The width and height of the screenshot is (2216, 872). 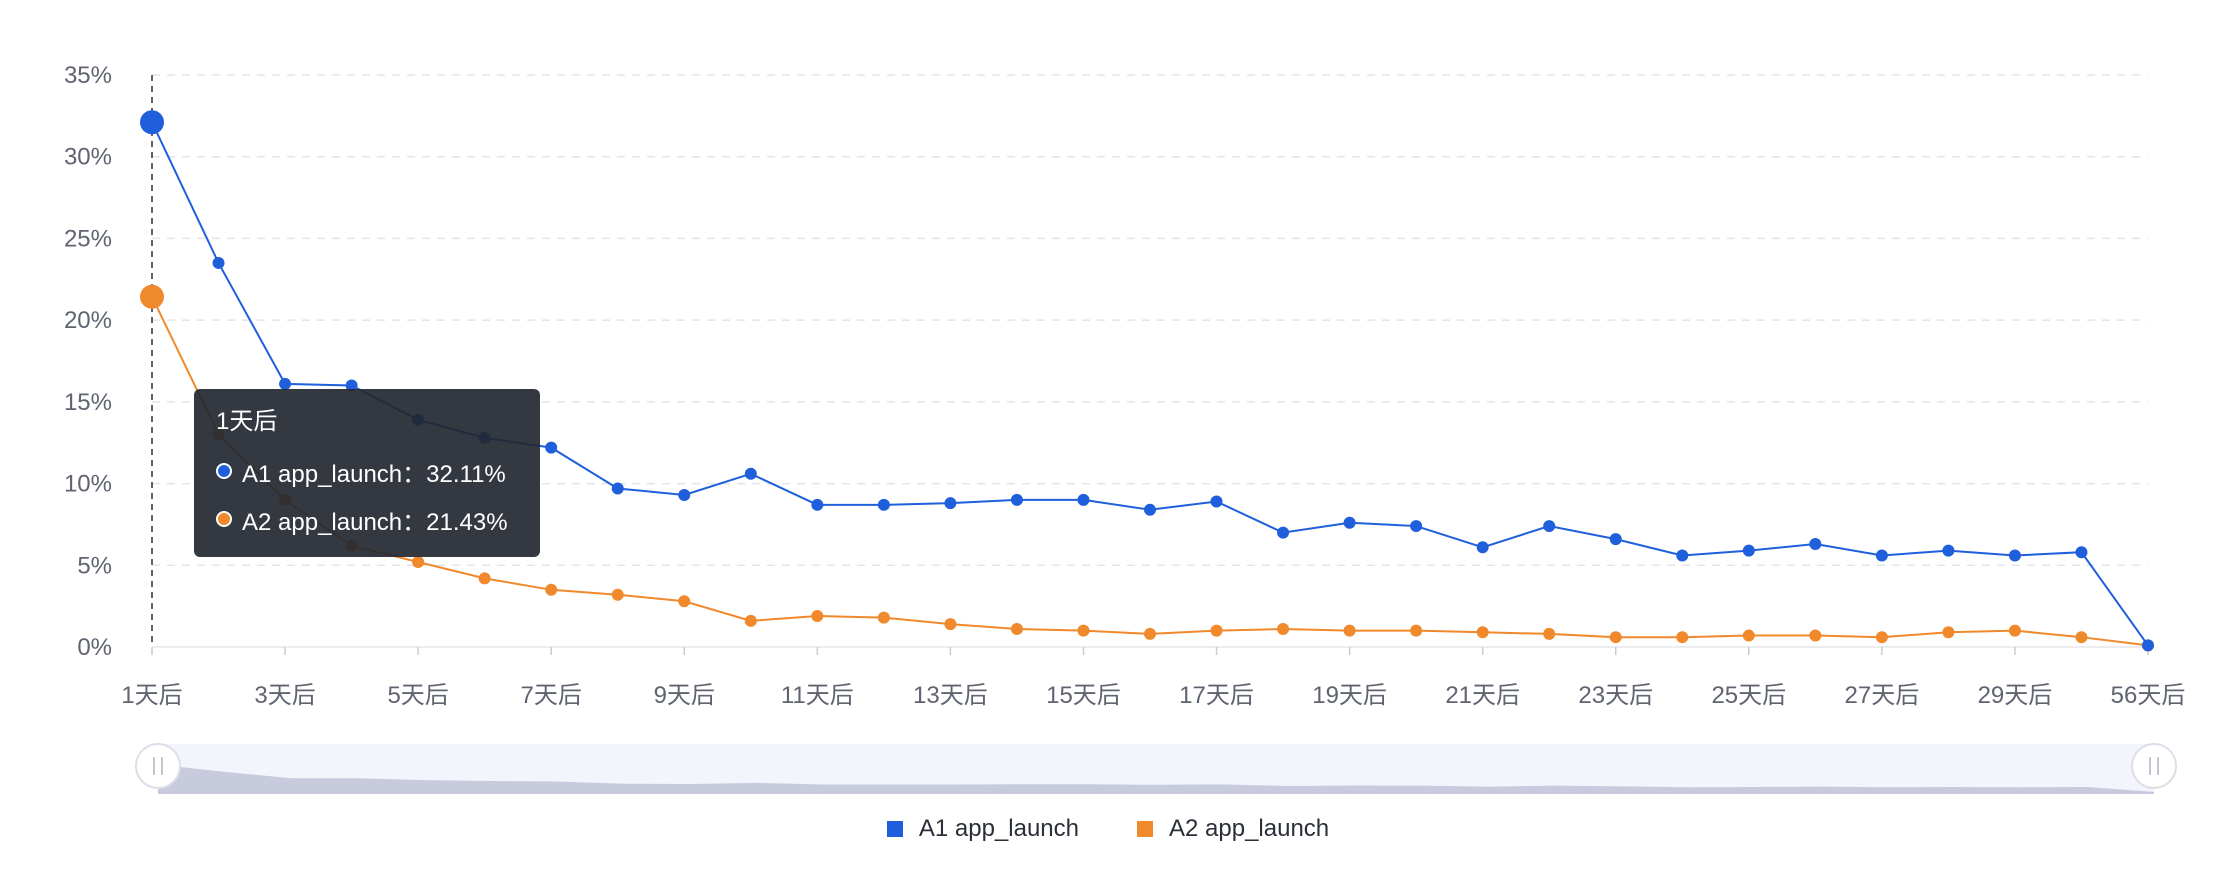 I want to click on tooltip-row-a1-label: A1 app_launch：32.11%, so click(x=374, y=474).